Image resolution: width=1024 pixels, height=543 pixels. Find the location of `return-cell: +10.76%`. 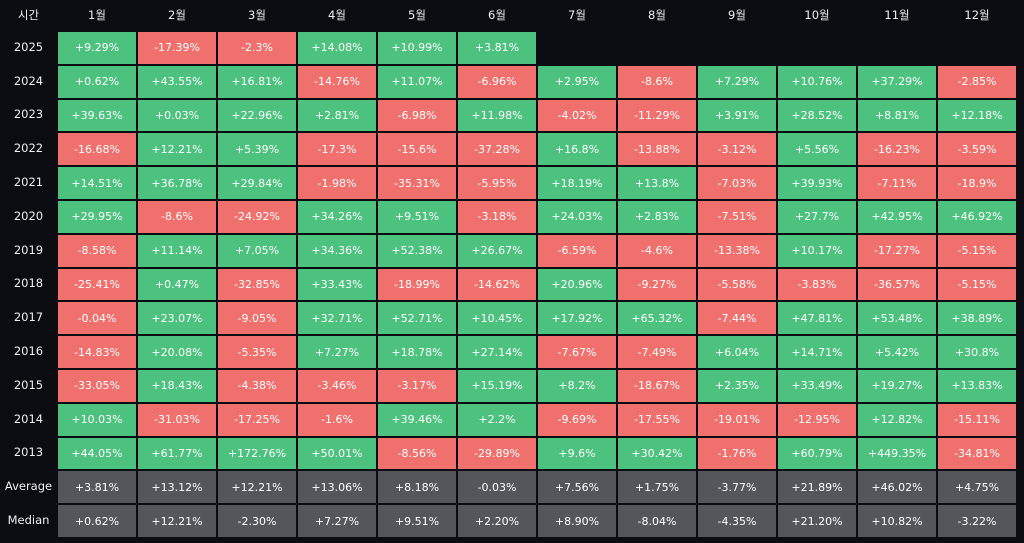

return-cell: +10.76% is located at coordinates (817, 81).